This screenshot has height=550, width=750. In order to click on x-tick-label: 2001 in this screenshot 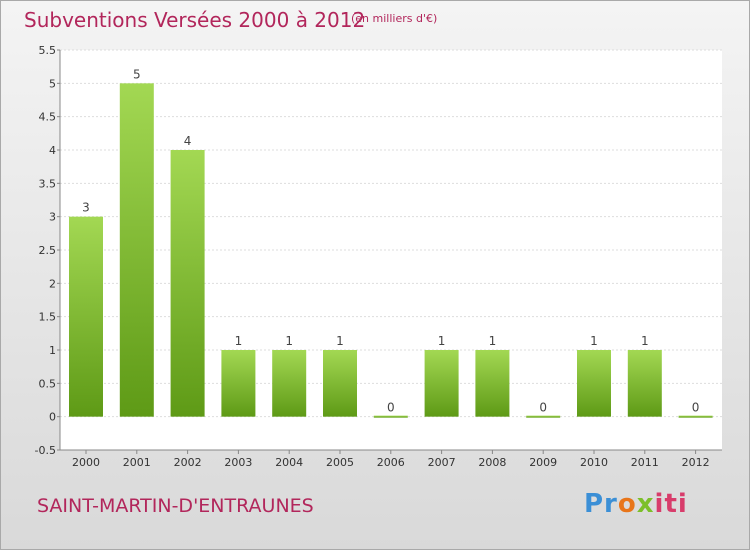, I will do `click(137, 462)`.